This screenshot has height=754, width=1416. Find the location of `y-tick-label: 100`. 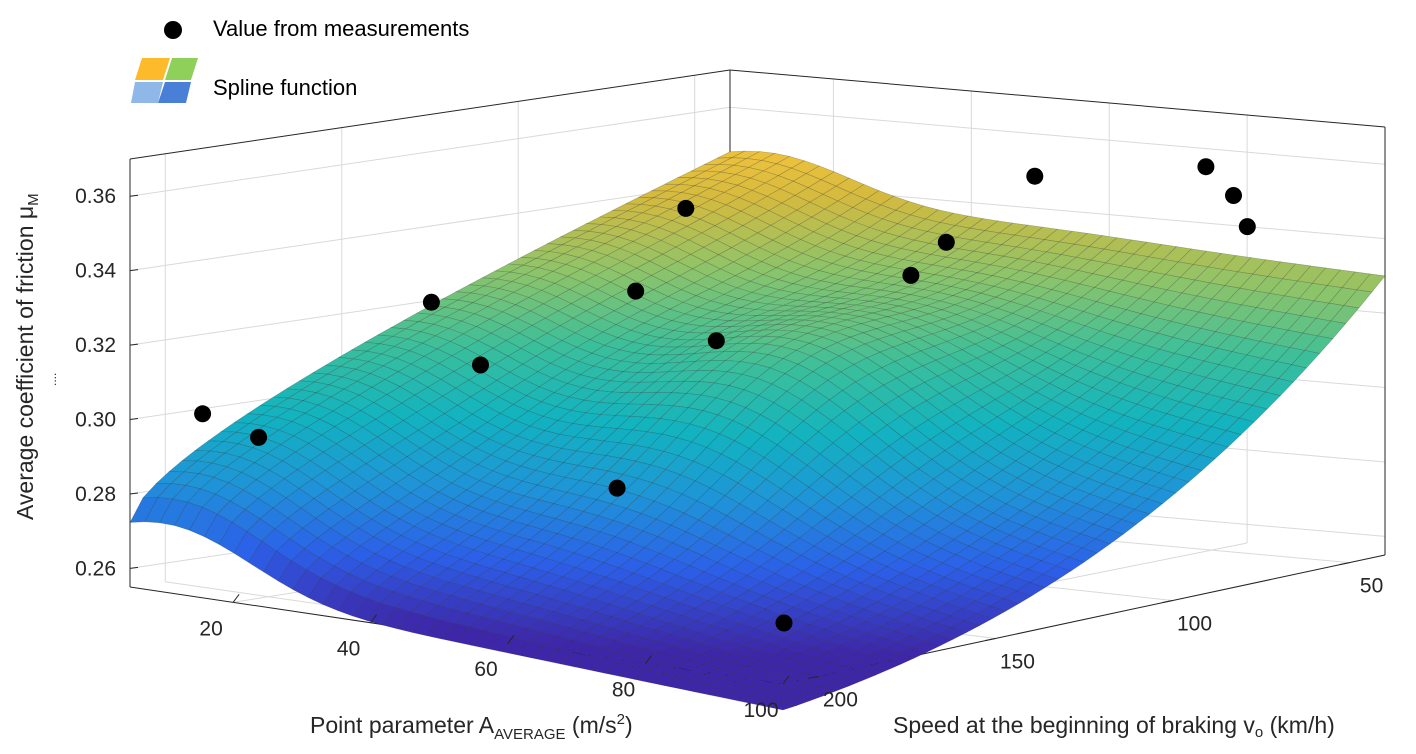

y-tick-label: 100 is located at coordinates (1194, 624).